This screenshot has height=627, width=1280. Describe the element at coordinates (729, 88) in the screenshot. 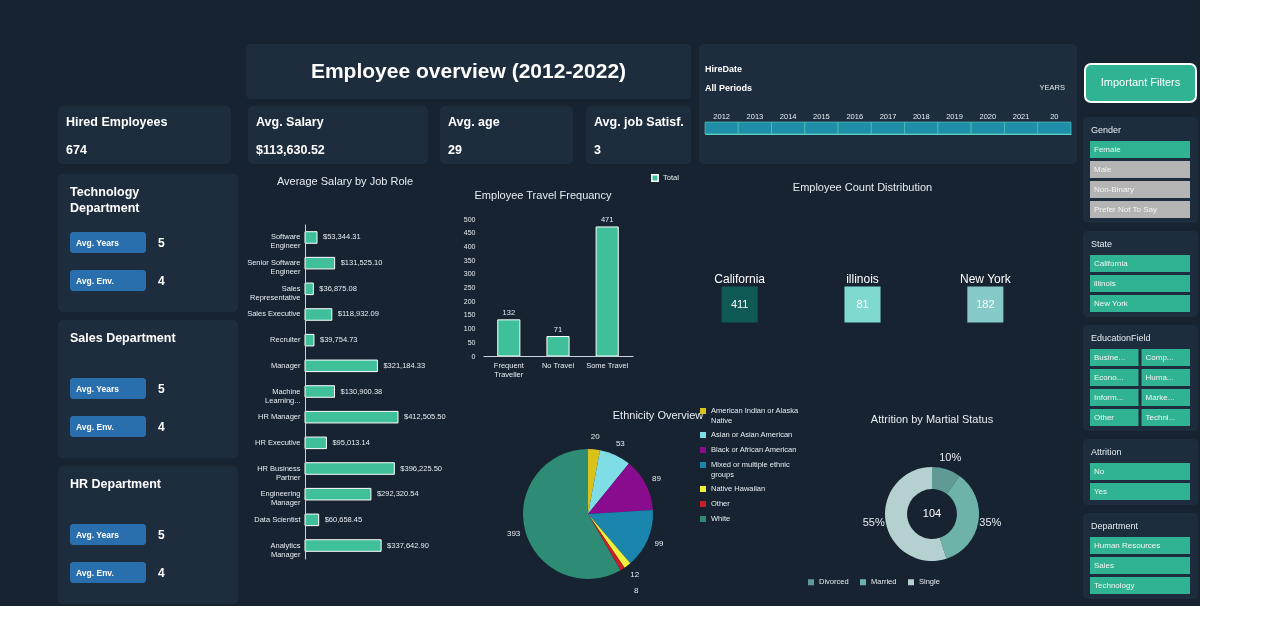

I see `chart-subtitle: All Periods` at that location.